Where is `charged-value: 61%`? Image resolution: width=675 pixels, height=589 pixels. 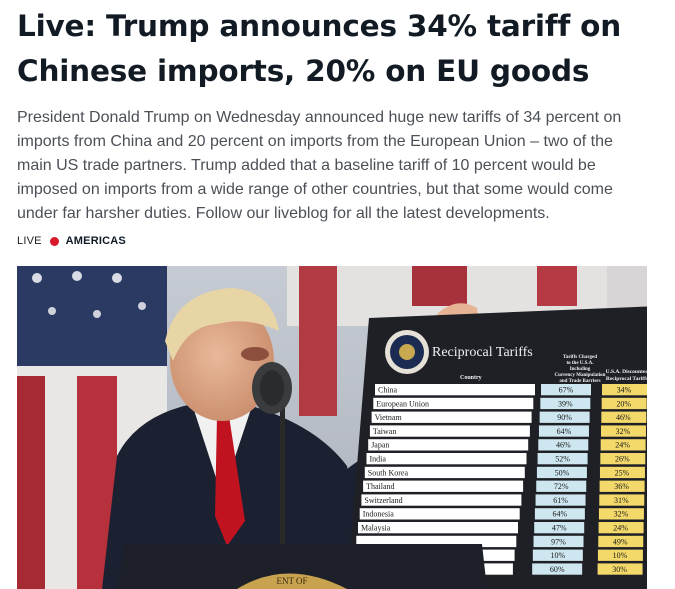
charged-value: 61% is located at coordinates (560, 500).